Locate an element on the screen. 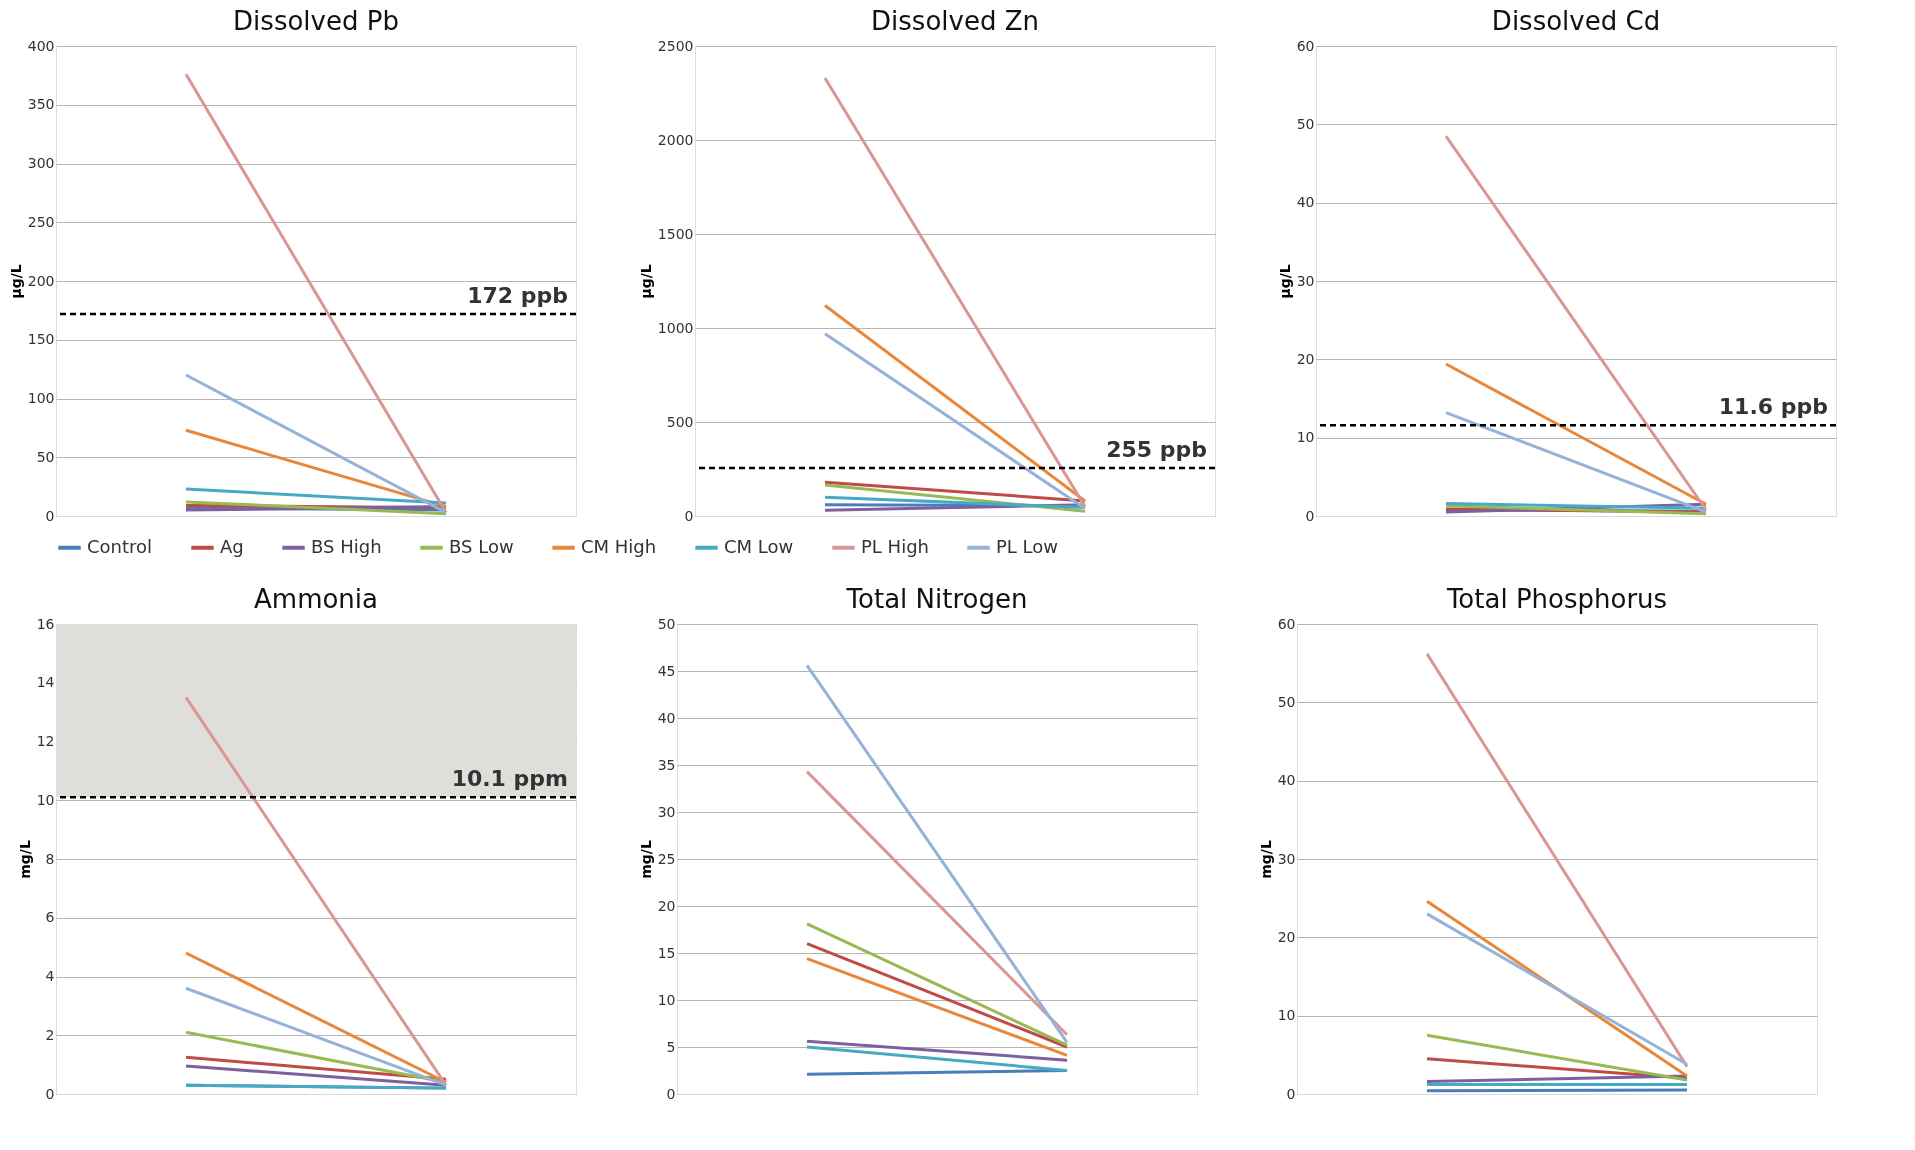  y-tick-label: 300 is located at coordinates (41, 163).